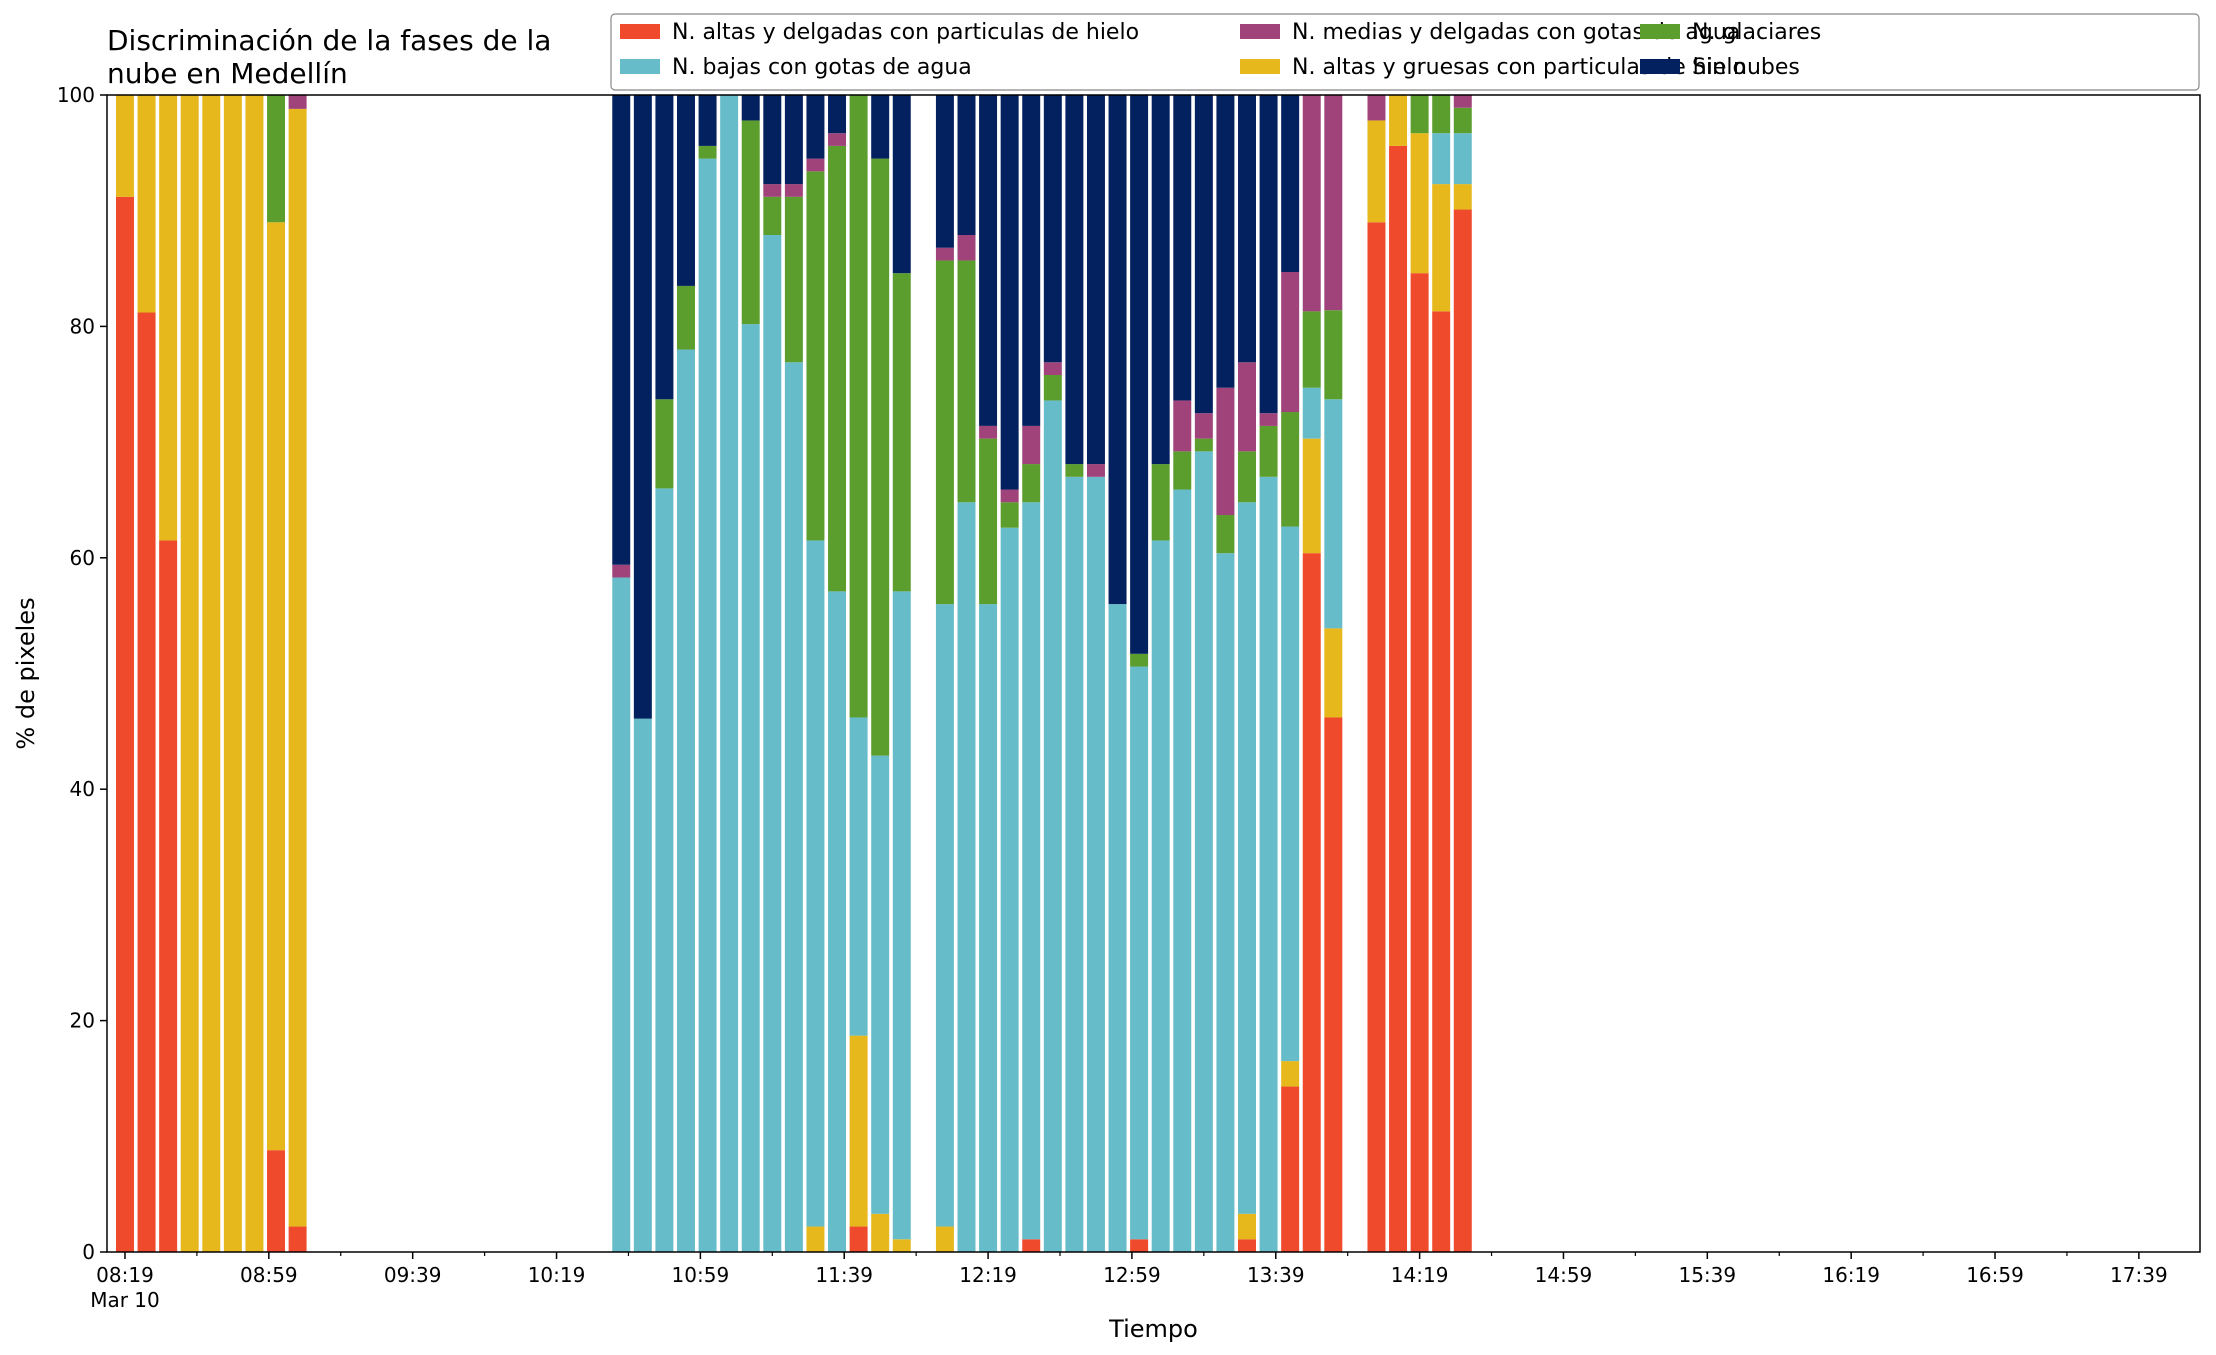 This screenshot has height=1355, width=2216. What do you see at coordinates (227, 73) in the screenshot?
I see `chart-title-line-2: nube en Medellín` at bounding box center [227, 73].